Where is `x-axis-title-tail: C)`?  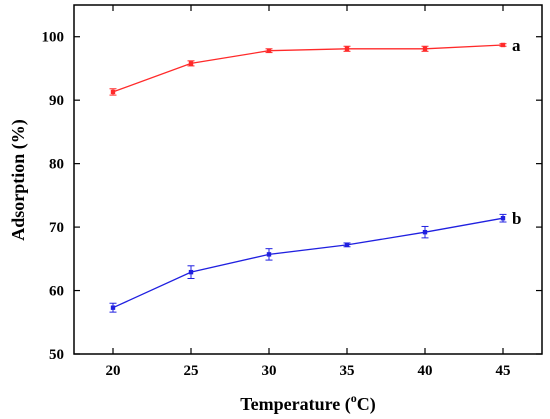
x-axis-title-tail: C) is located at coordinates (366, 404).